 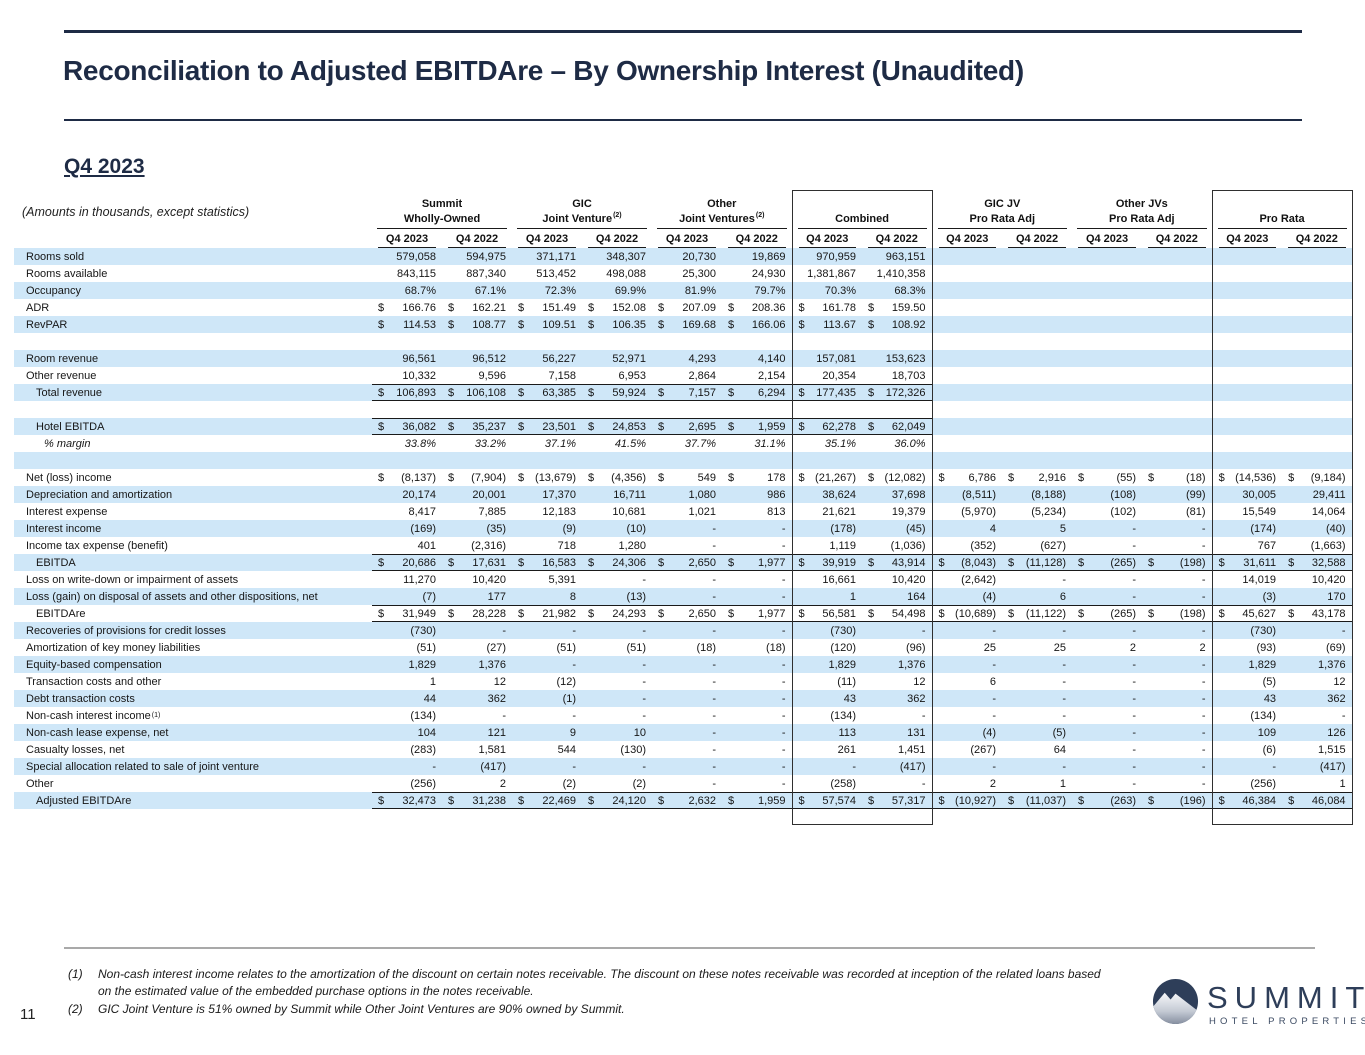 I want to click on value-cell: $ (8,137), so click(x=407, y=477).